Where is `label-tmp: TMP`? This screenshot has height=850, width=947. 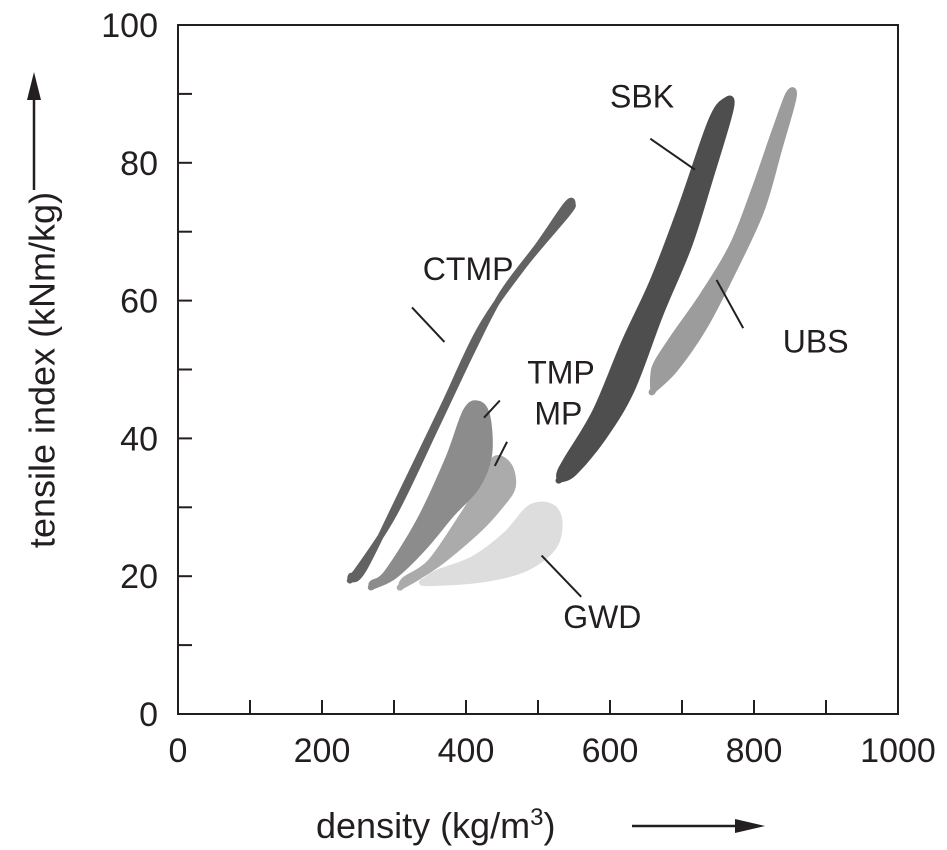 label-tmp: TMP is located at coordinates (561, 372).